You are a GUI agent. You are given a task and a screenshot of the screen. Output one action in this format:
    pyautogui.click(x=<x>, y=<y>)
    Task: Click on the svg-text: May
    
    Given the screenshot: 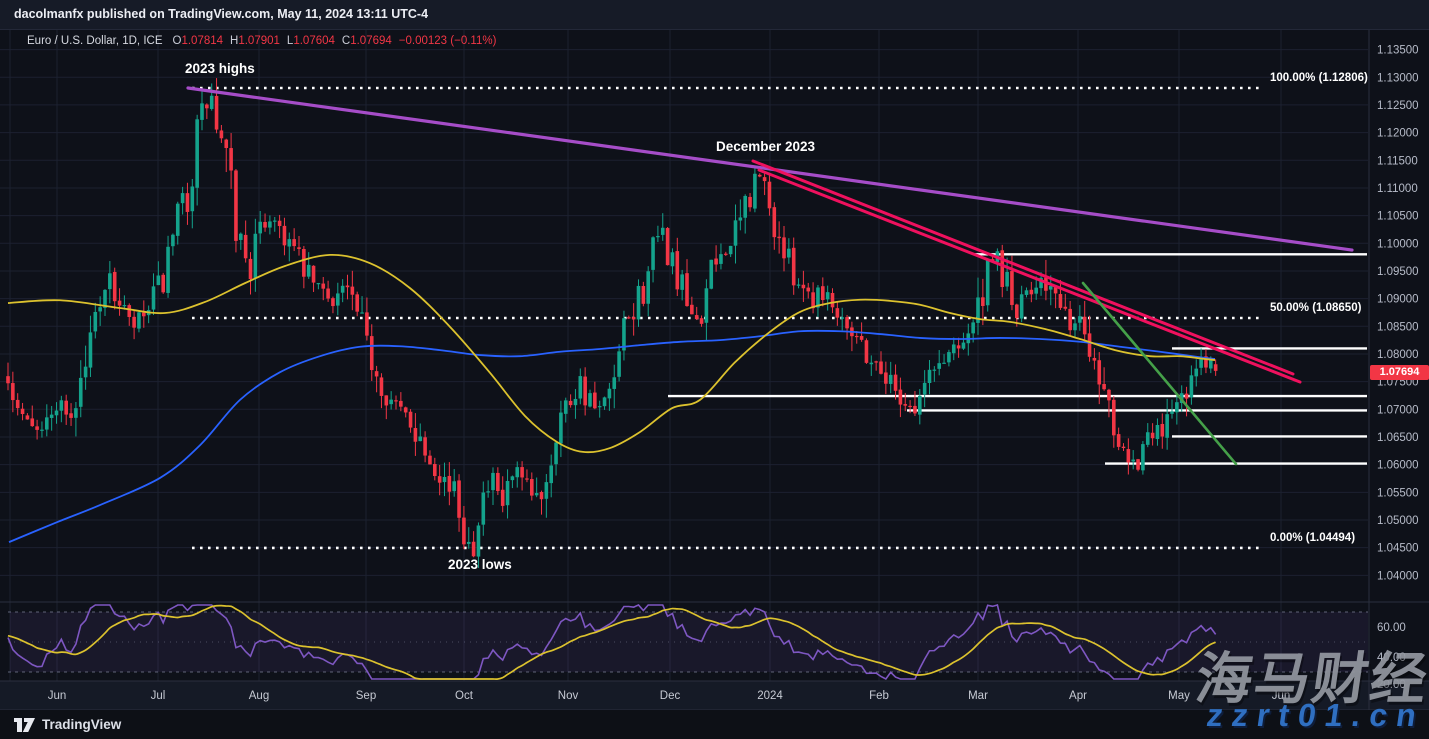 What is the action you would take?
    pyautogui.click(x=1179, y=696)
    